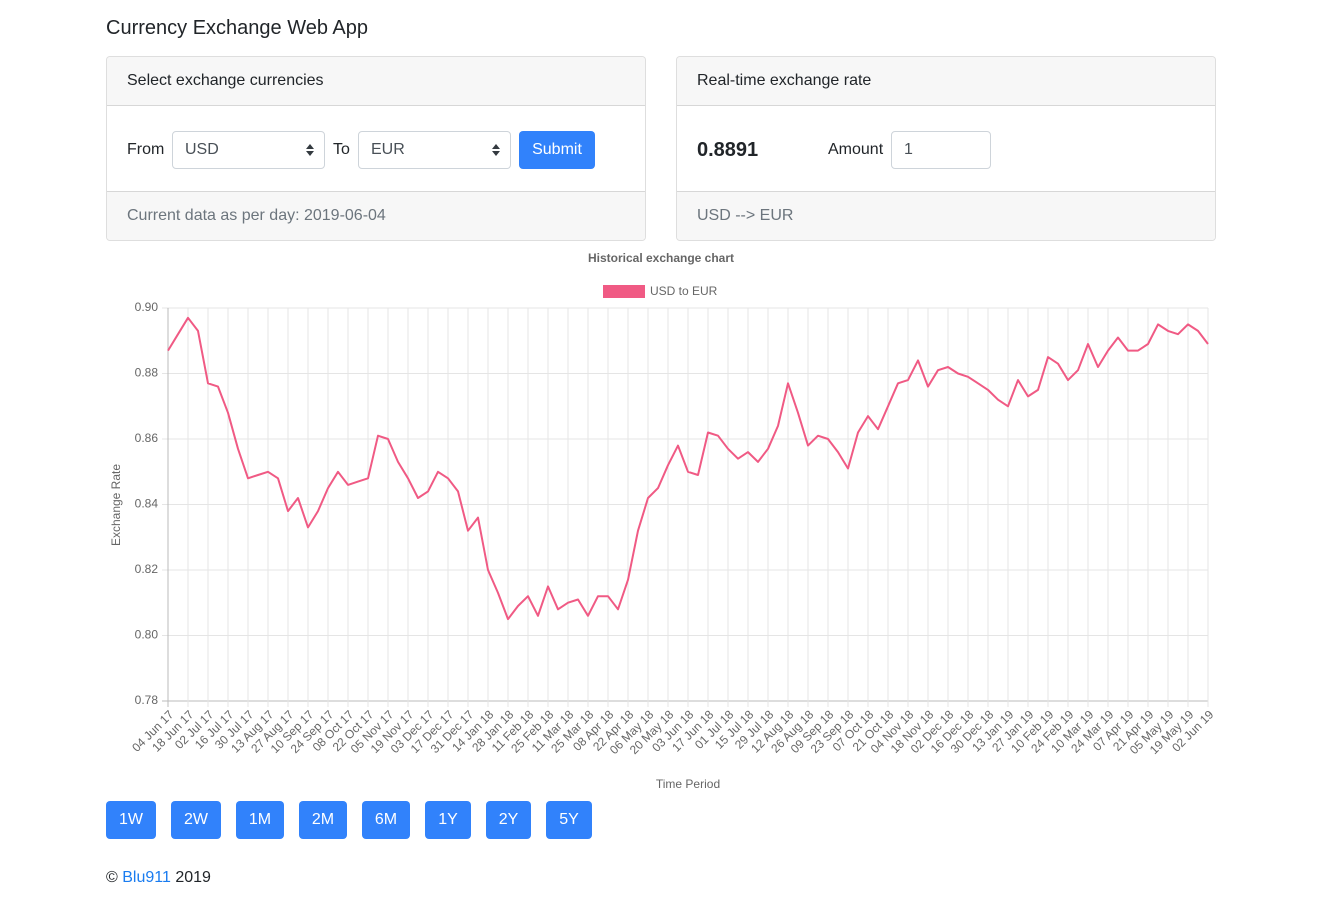  I want to click on y-tick-label: 0.86, so click(147, 438).